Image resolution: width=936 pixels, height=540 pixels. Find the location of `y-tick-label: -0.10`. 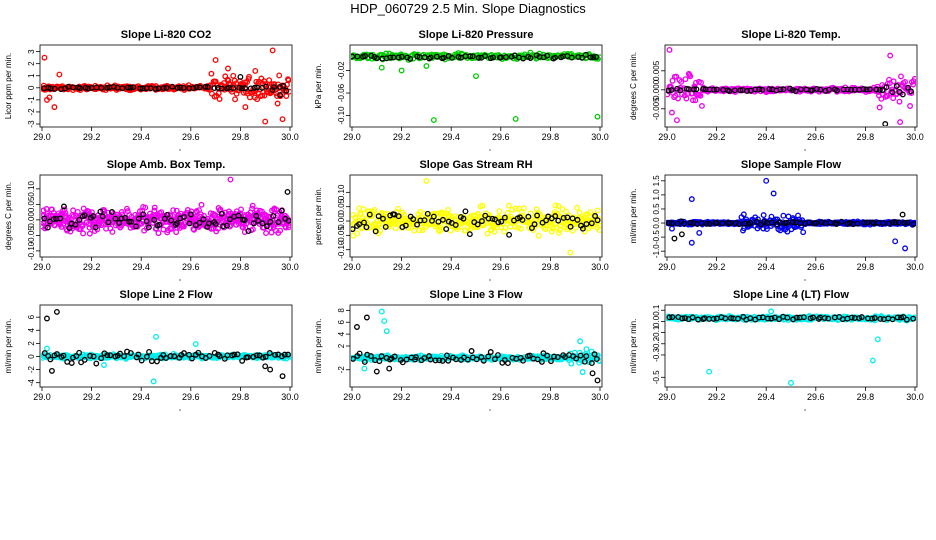

y-tick-label: -0.10 is located at coordinates (341, 115).